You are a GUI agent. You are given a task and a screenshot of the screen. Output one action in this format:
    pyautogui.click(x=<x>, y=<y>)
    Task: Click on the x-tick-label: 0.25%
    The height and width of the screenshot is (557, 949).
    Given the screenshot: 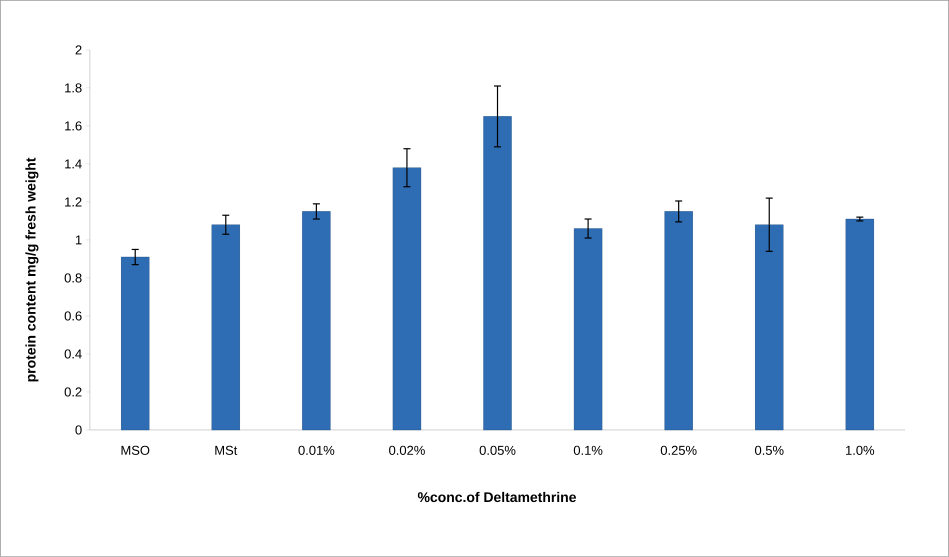 What is the action you would take?
    pyautogui.click(x=678, y=450)
    